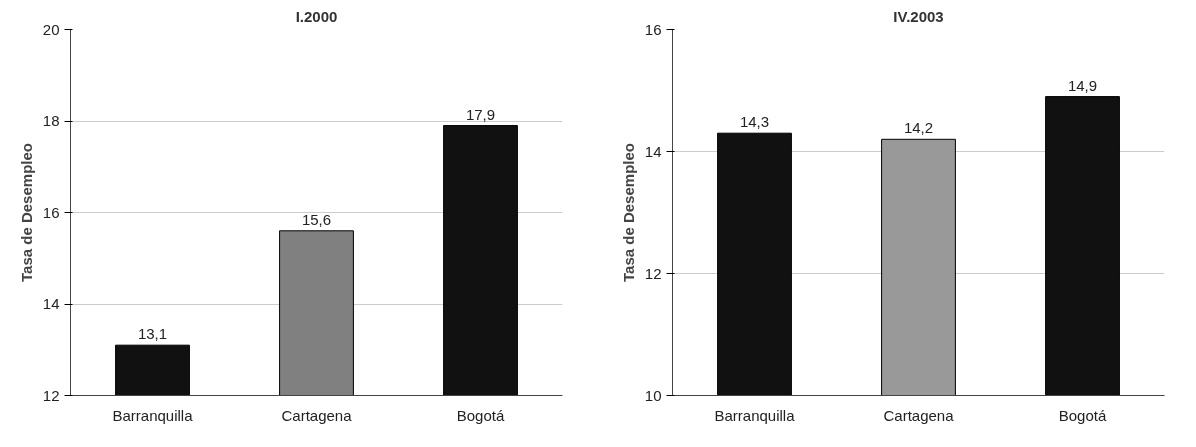 The image size is (1196, 447). I want to click on data-label: 15,6, so click(316, 219).